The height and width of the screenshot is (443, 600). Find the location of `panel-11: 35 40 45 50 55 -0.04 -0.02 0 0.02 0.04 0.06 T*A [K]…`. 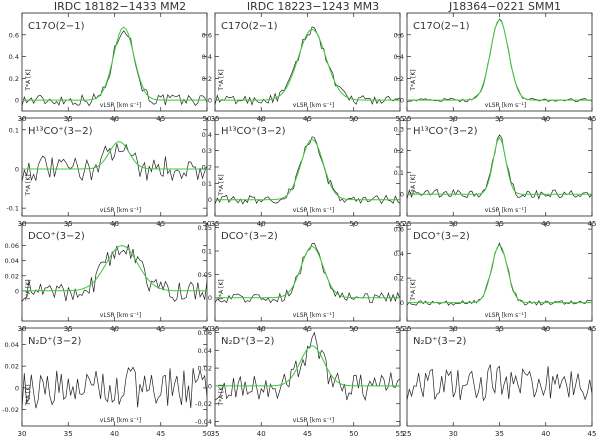

panel-11: 35 40 45 50 55 -0.04 -0.02 0 0.02 0.04 0.06 T*A [K]… is located at coordinates (299, 382).